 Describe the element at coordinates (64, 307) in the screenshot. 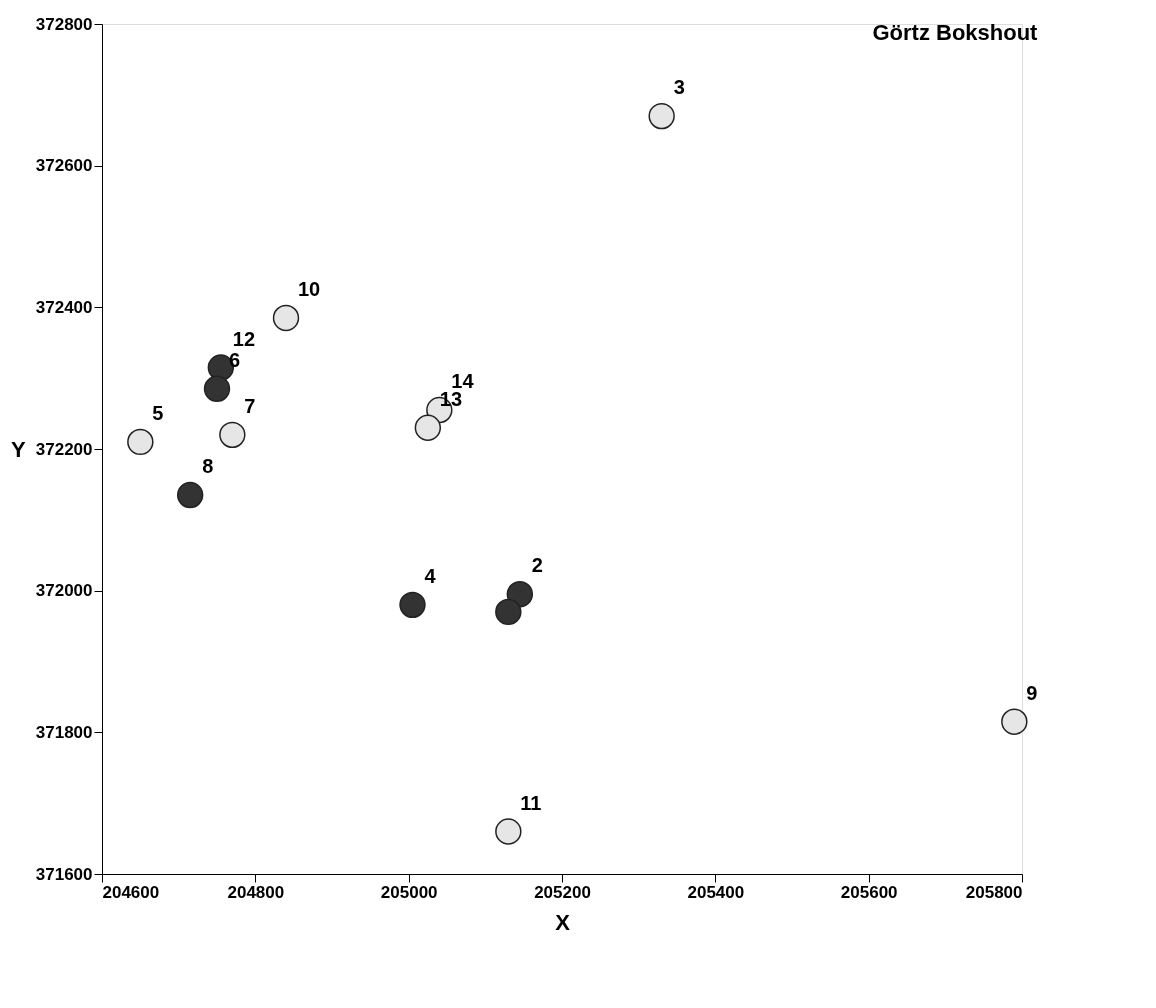

I see `y-tick-label: 372400` at that location.